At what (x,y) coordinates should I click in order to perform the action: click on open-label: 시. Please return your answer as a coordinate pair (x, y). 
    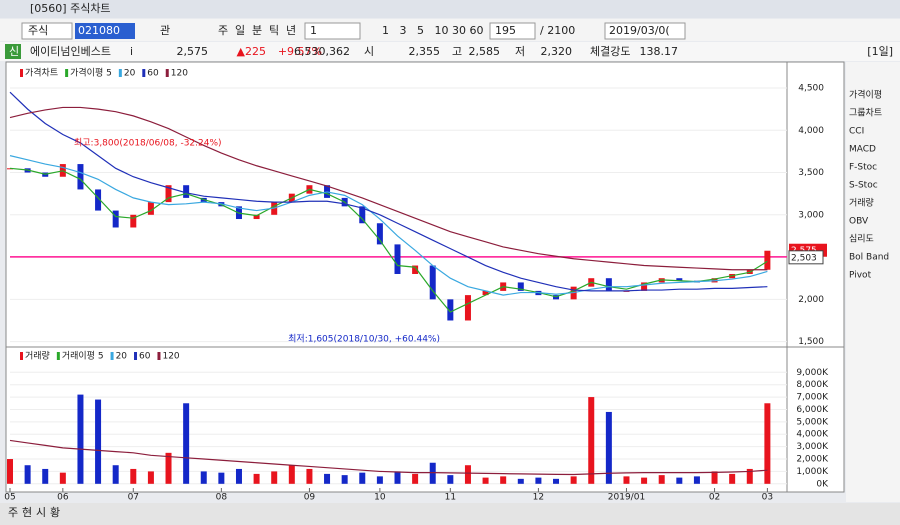
    Looking at the image, I should click on (369, 51).